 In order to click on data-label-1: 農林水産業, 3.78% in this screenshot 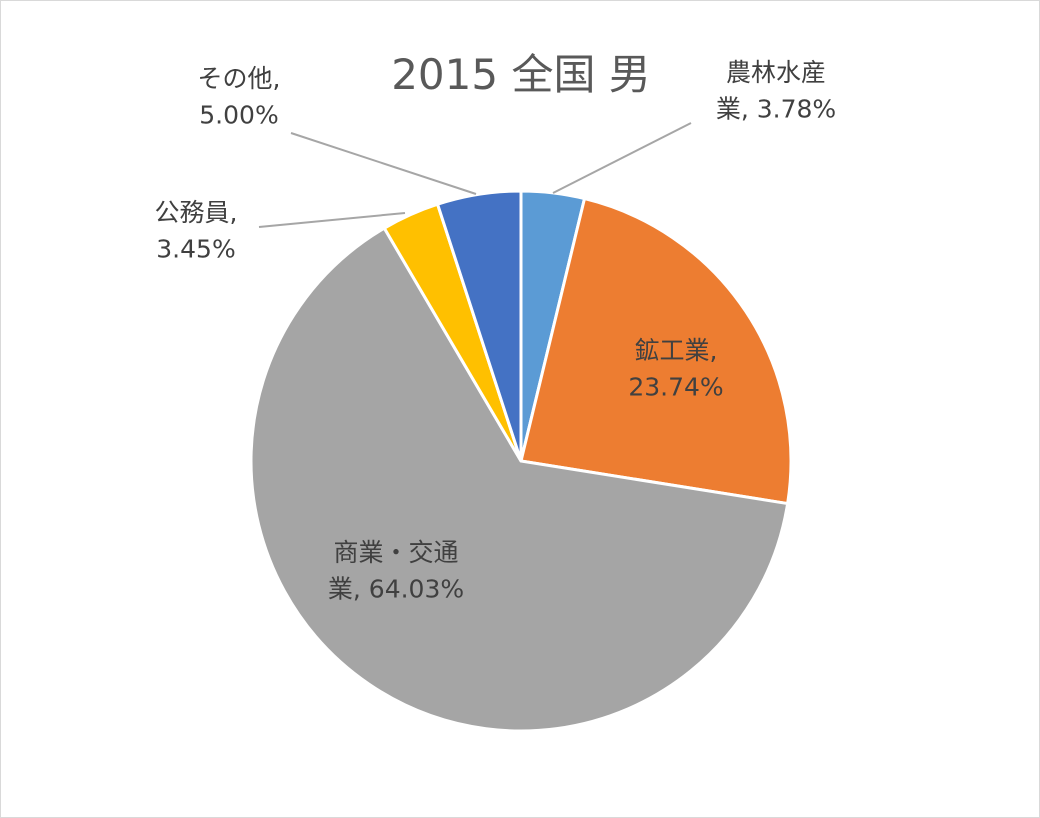, I will do `click(776, 90)`.